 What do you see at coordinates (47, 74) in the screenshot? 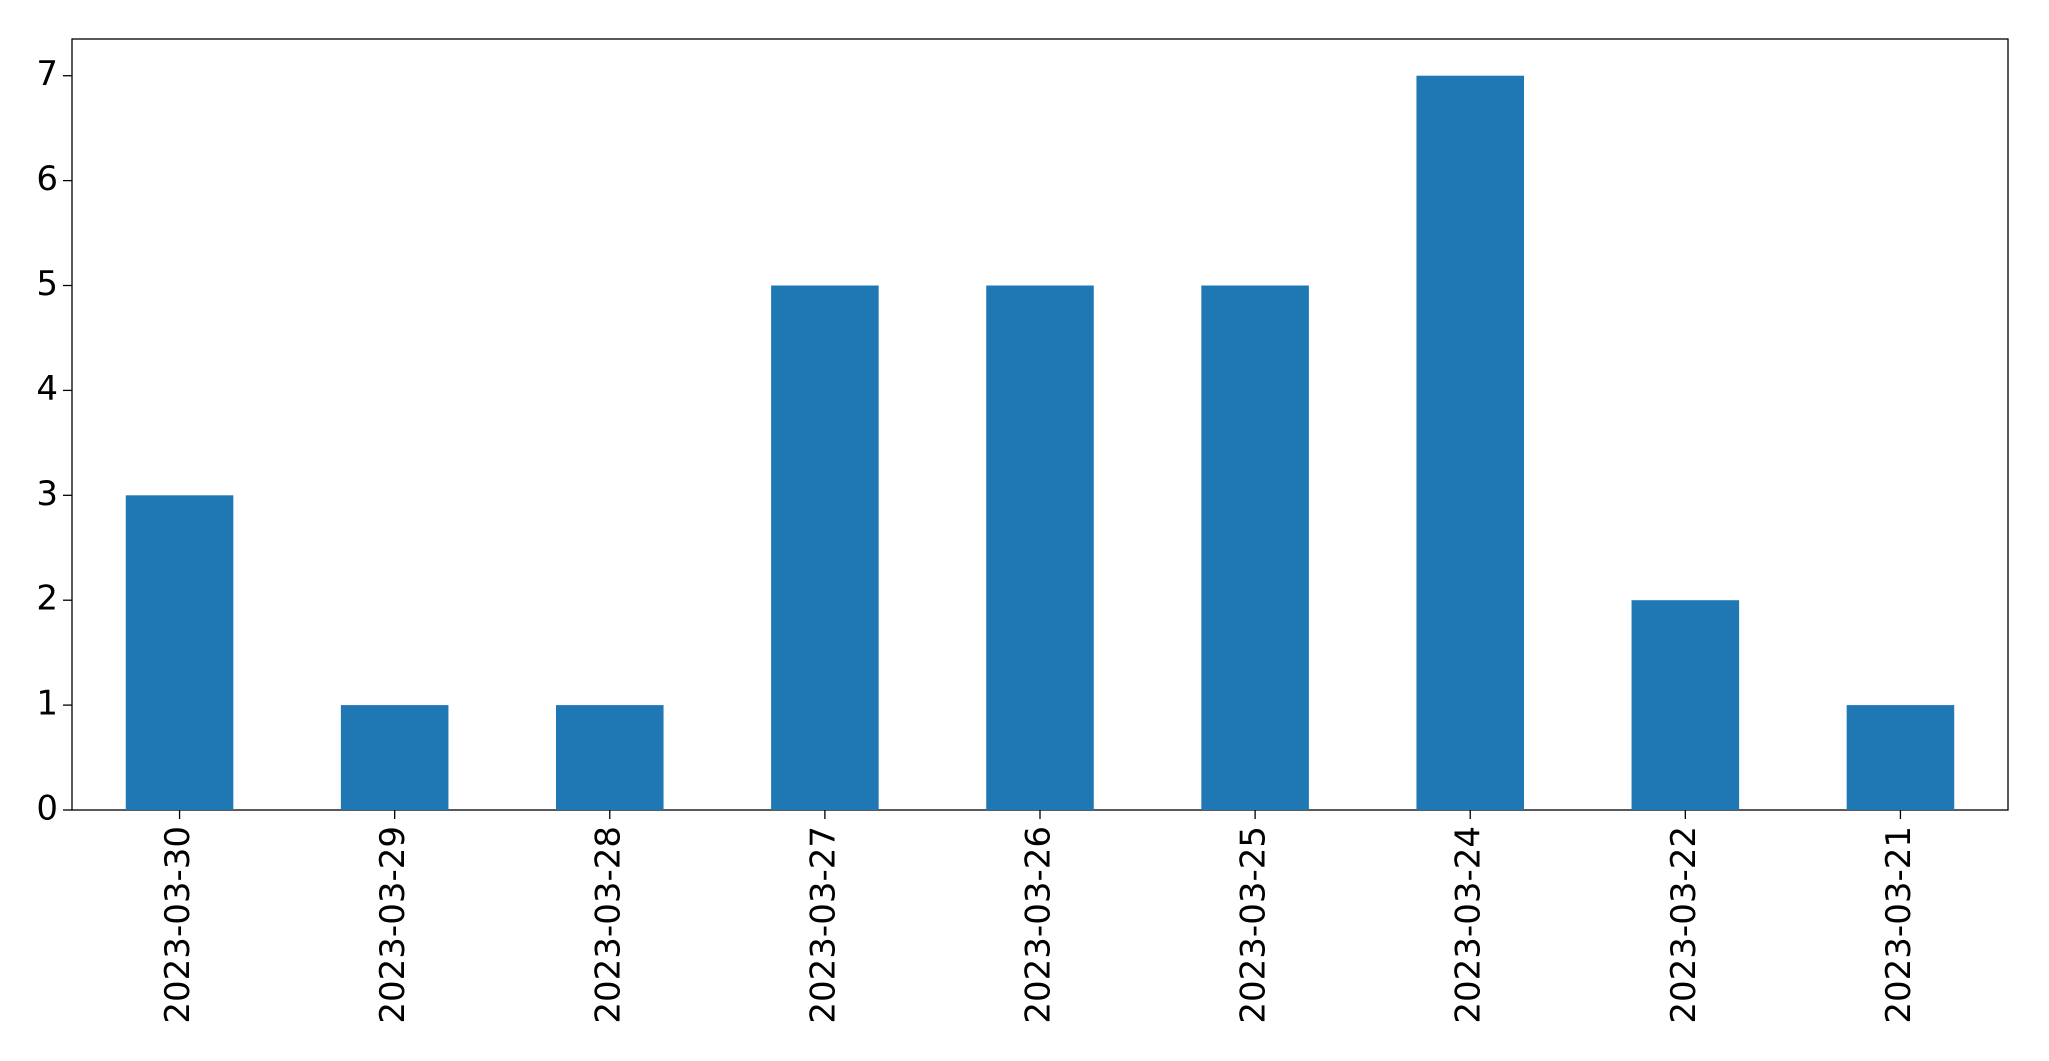
I see `y-tick-label: 7` at bounding box center [47, 74].